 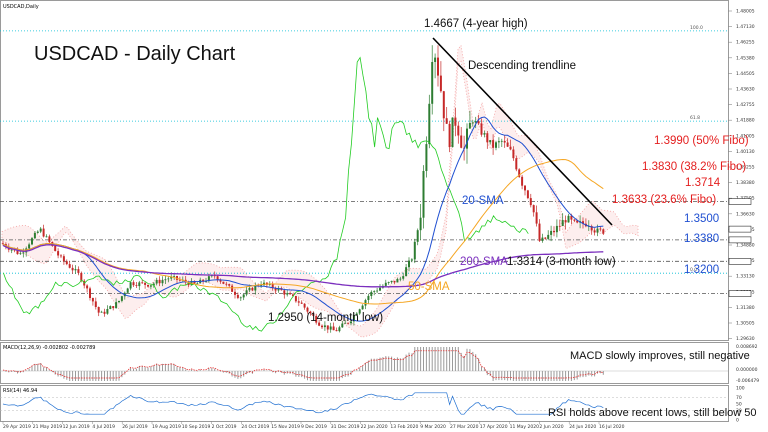 I want to click on r1-label: 1.3714, so click(x=703, y=183).